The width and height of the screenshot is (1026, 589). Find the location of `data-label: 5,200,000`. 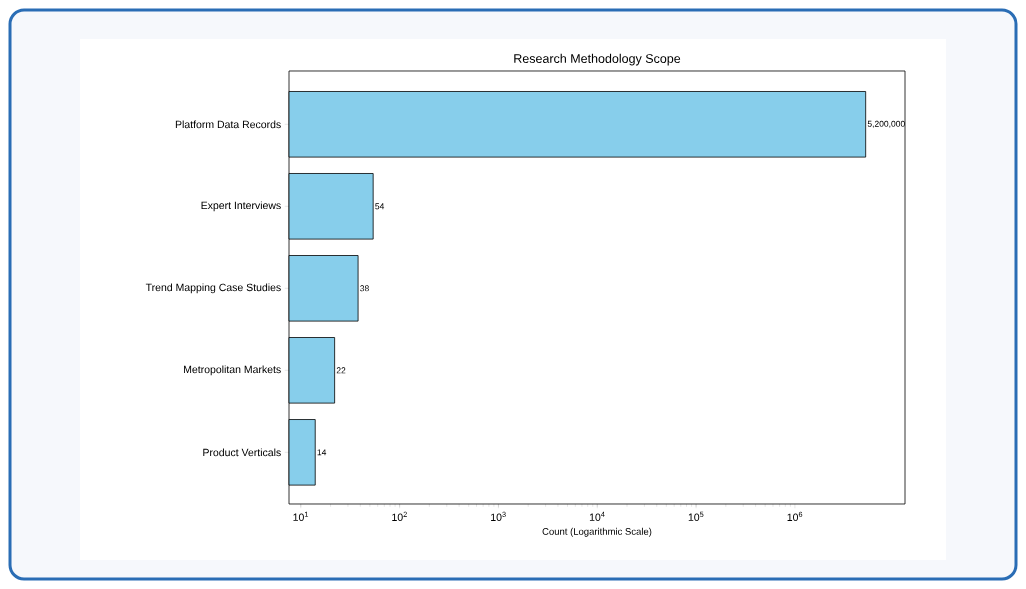

data-label: 5,200,000 is located at coordinates (886, 124).